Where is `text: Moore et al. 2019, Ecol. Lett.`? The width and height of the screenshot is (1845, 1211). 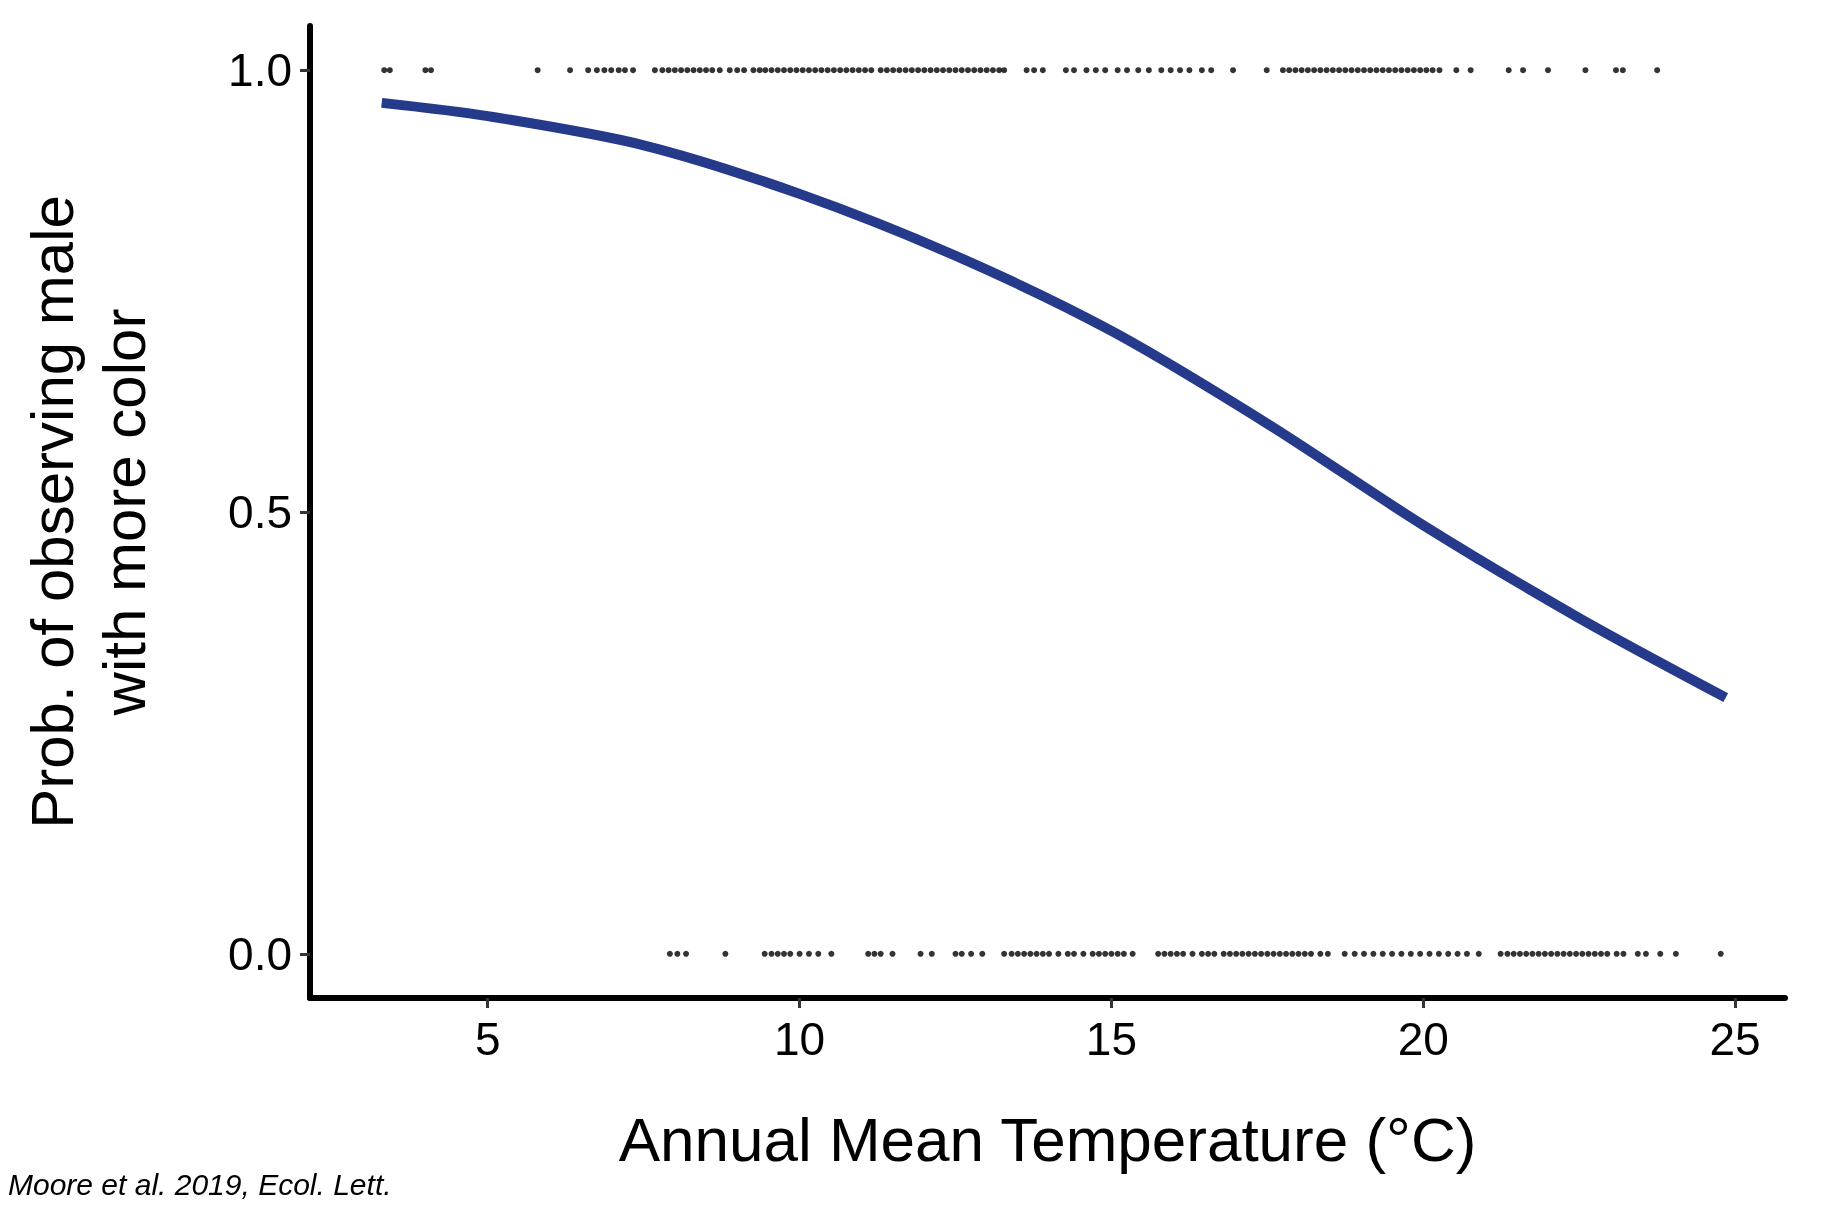 text: Moore et al. 2019, Ecol. Lett. is located at coordinates (200, 1184).